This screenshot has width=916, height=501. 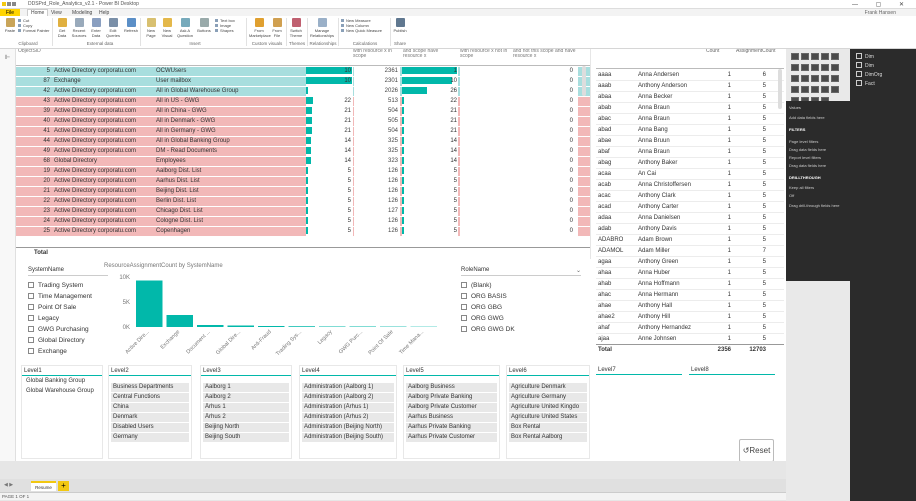 I want to click on field-table-item: Fact, so click(x=865, y=83).